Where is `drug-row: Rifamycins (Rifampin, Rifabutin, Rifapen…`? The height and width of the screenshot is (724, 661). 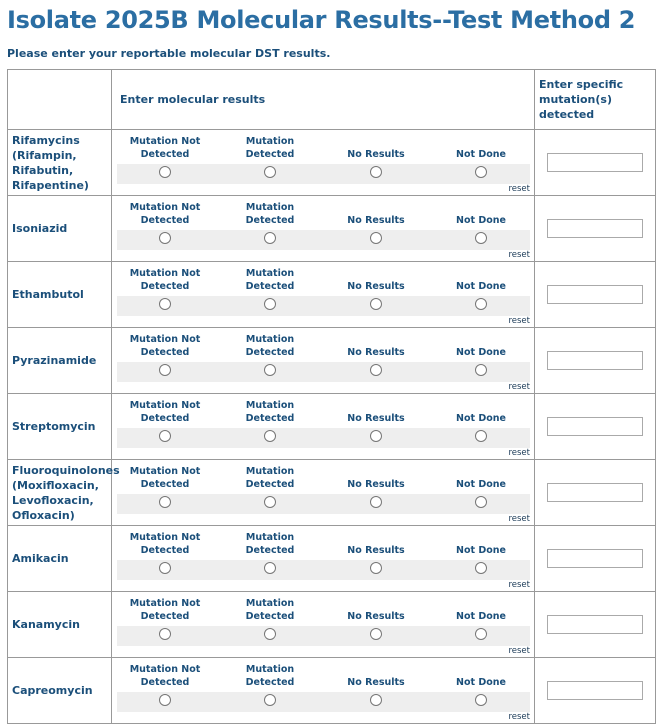 drug-row: Rifamycins (Rifampin, Rifabutin, Rifapen… is located at coordinates (331, 162).